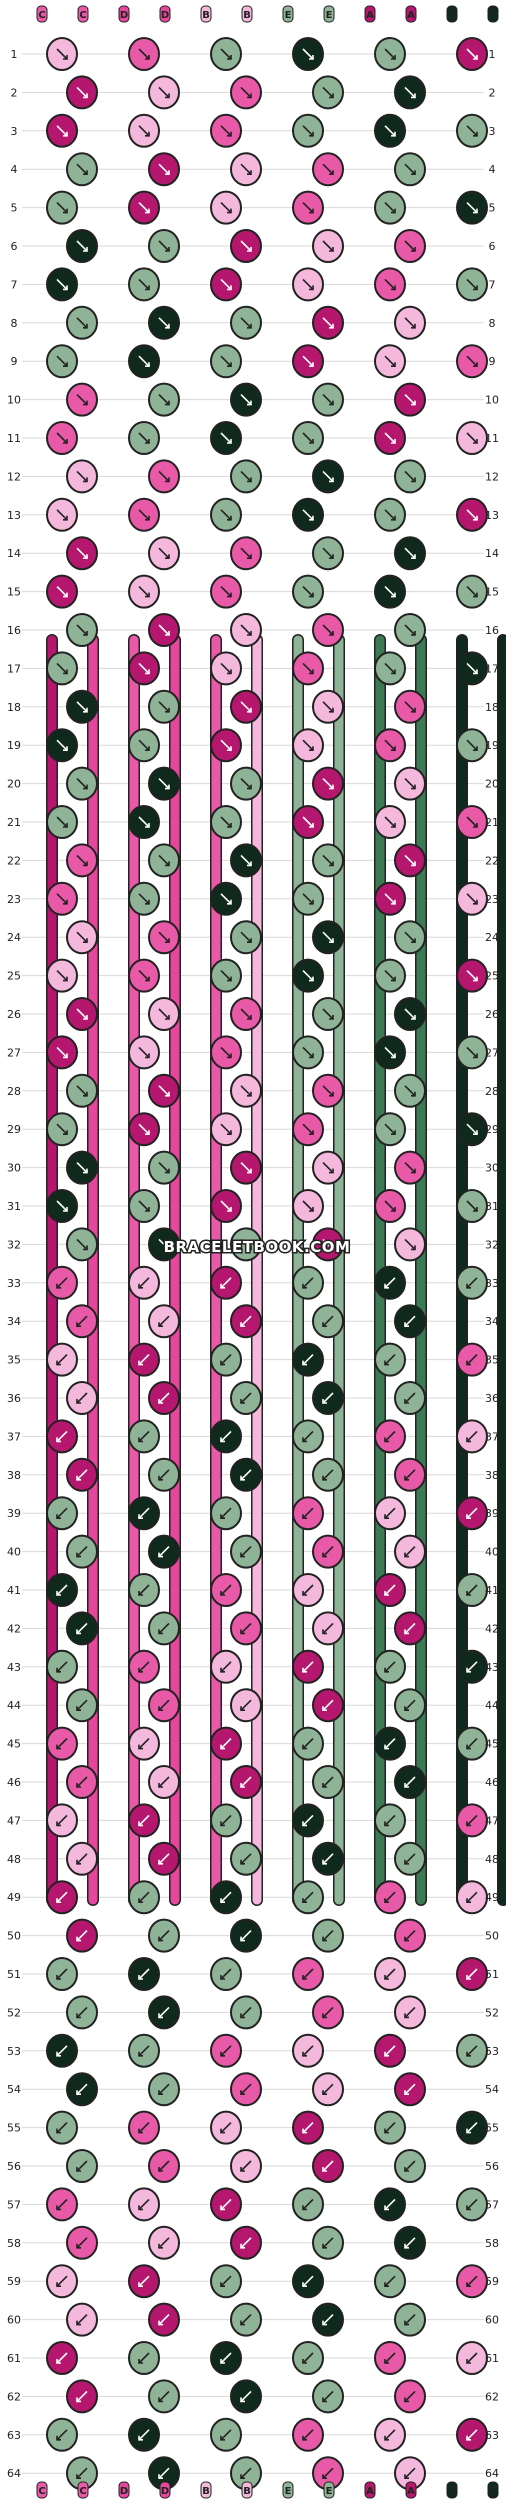  What do you see at coordinates (370, 14) in the screenshot?
I see `top-strand-label: A` at bounding box center [370, 14].